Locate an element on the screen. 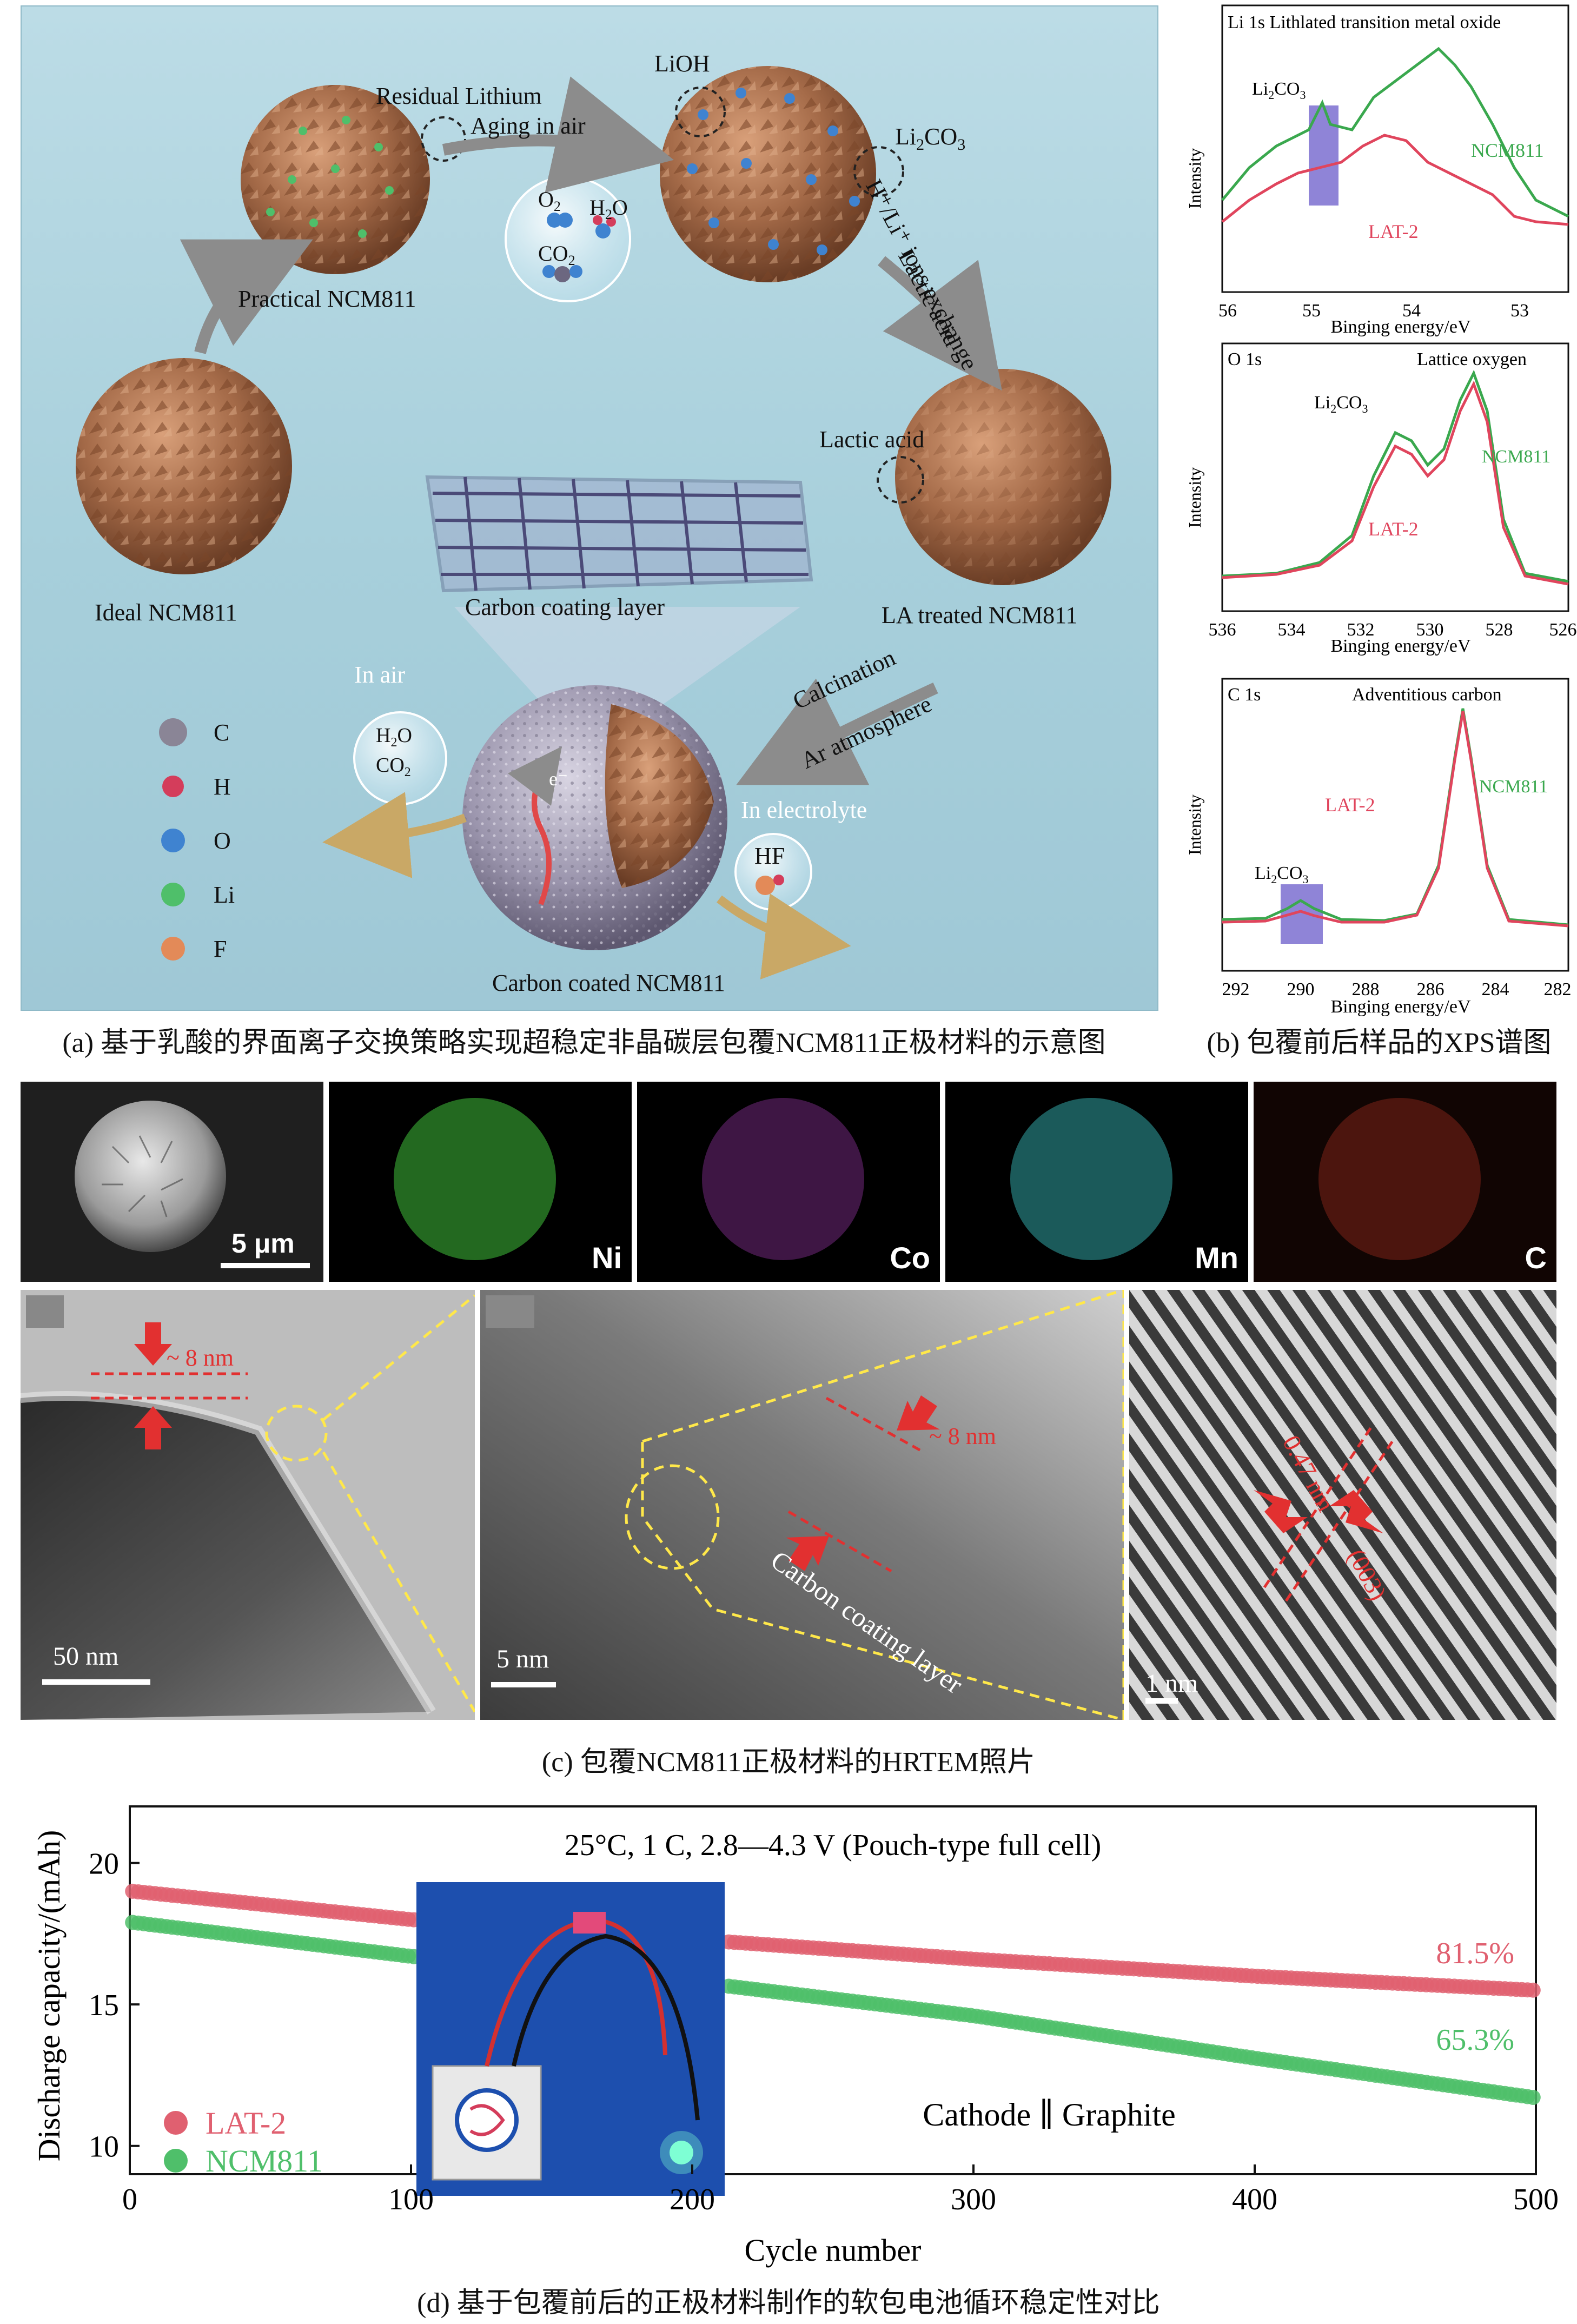 The height and width of the screenshot is (2324, 1577). label-aging: Aging in air is located at coordinates (528, 126).